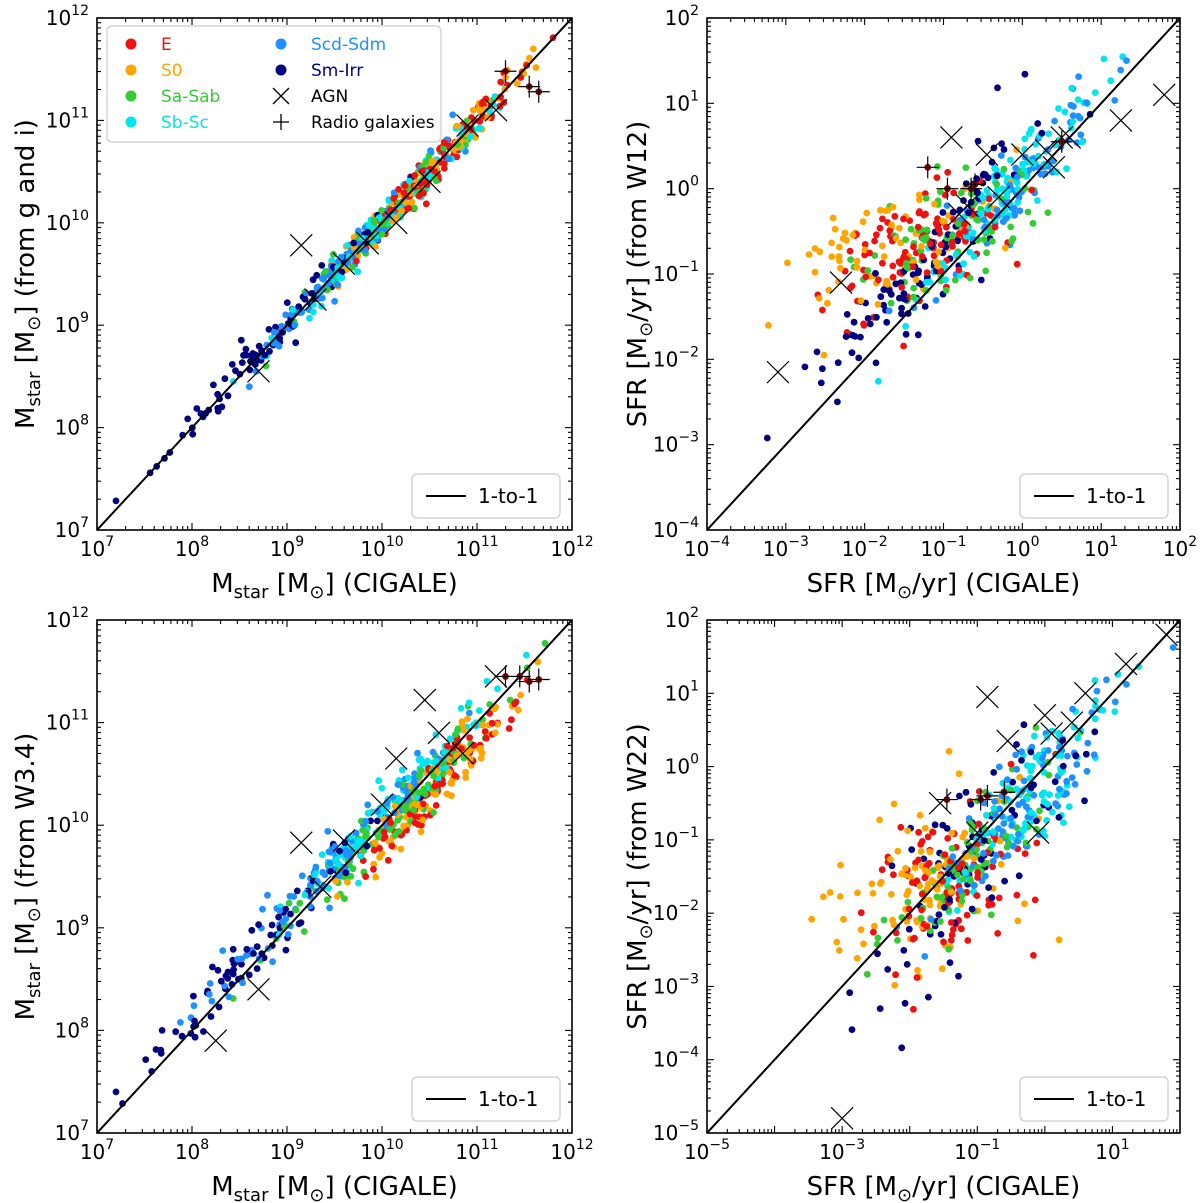  Describe the element at coordinates (865, 547) in the screenshot. I see `x-tick-label: 10−2` at that location.